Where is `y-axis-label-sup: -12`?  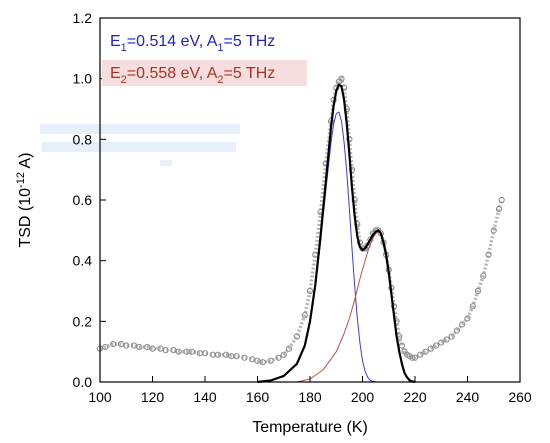
y-axis-label-sup: -12 is located at coordinates (21, 180).